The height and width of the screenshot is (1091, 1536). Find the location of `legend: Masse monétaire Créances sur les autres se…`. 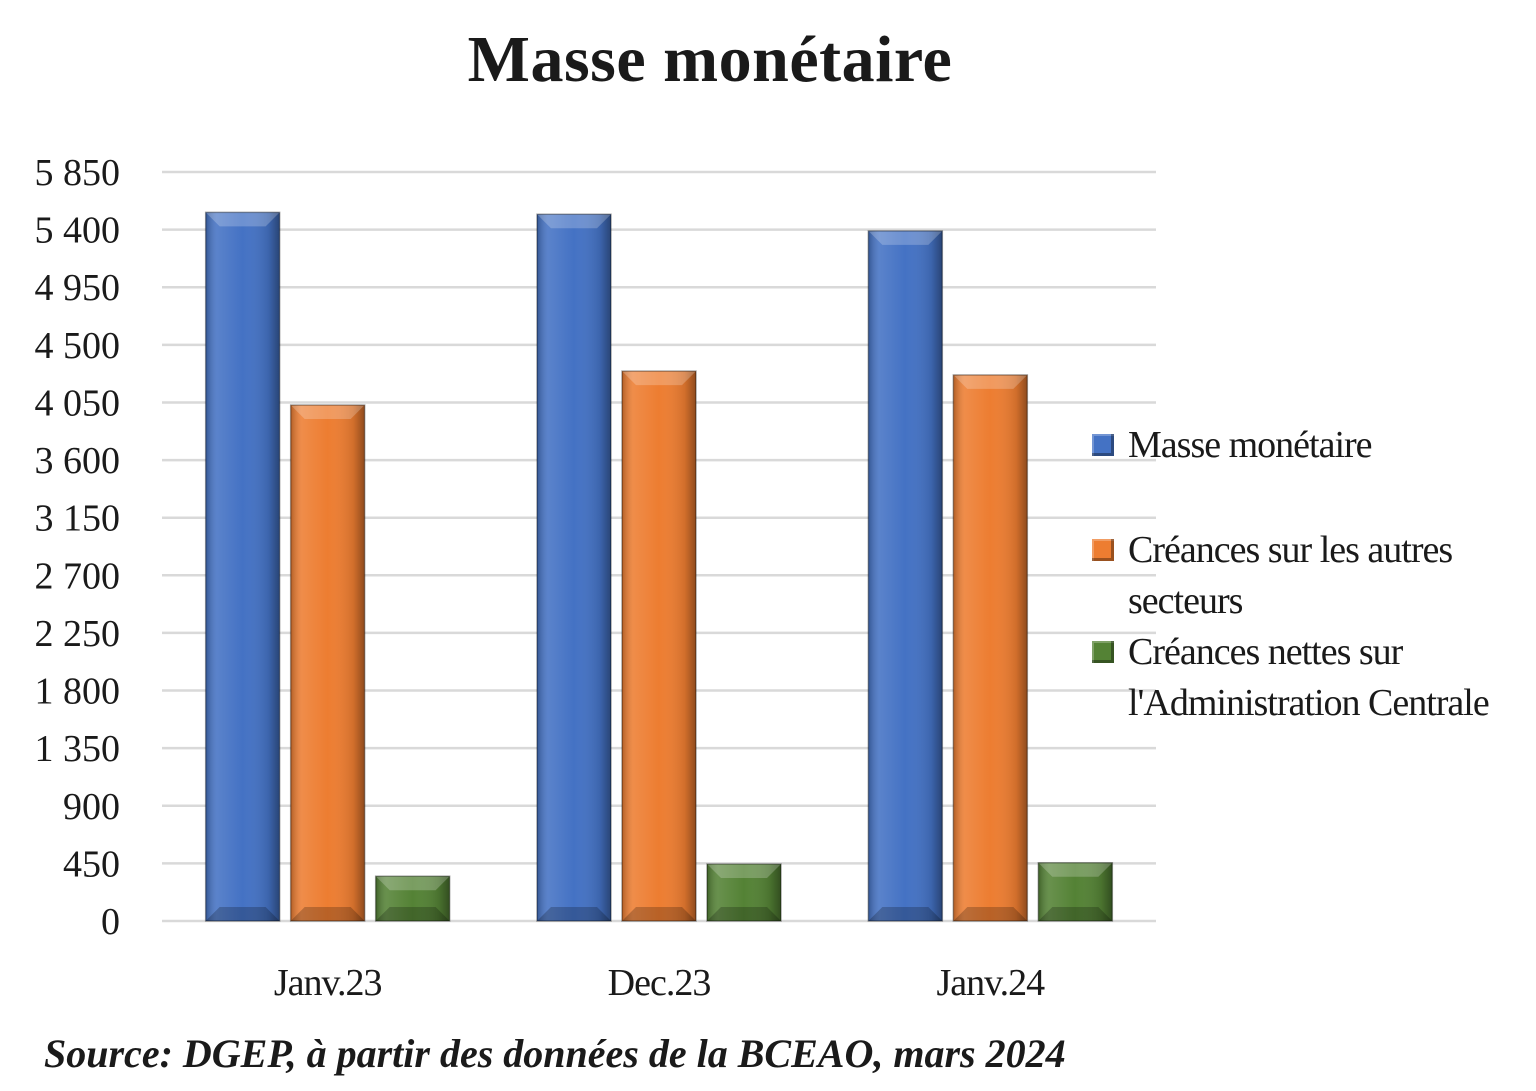

legend: Masse monétaire Créances sur les autres se… is located at coordinates (1310, 574).